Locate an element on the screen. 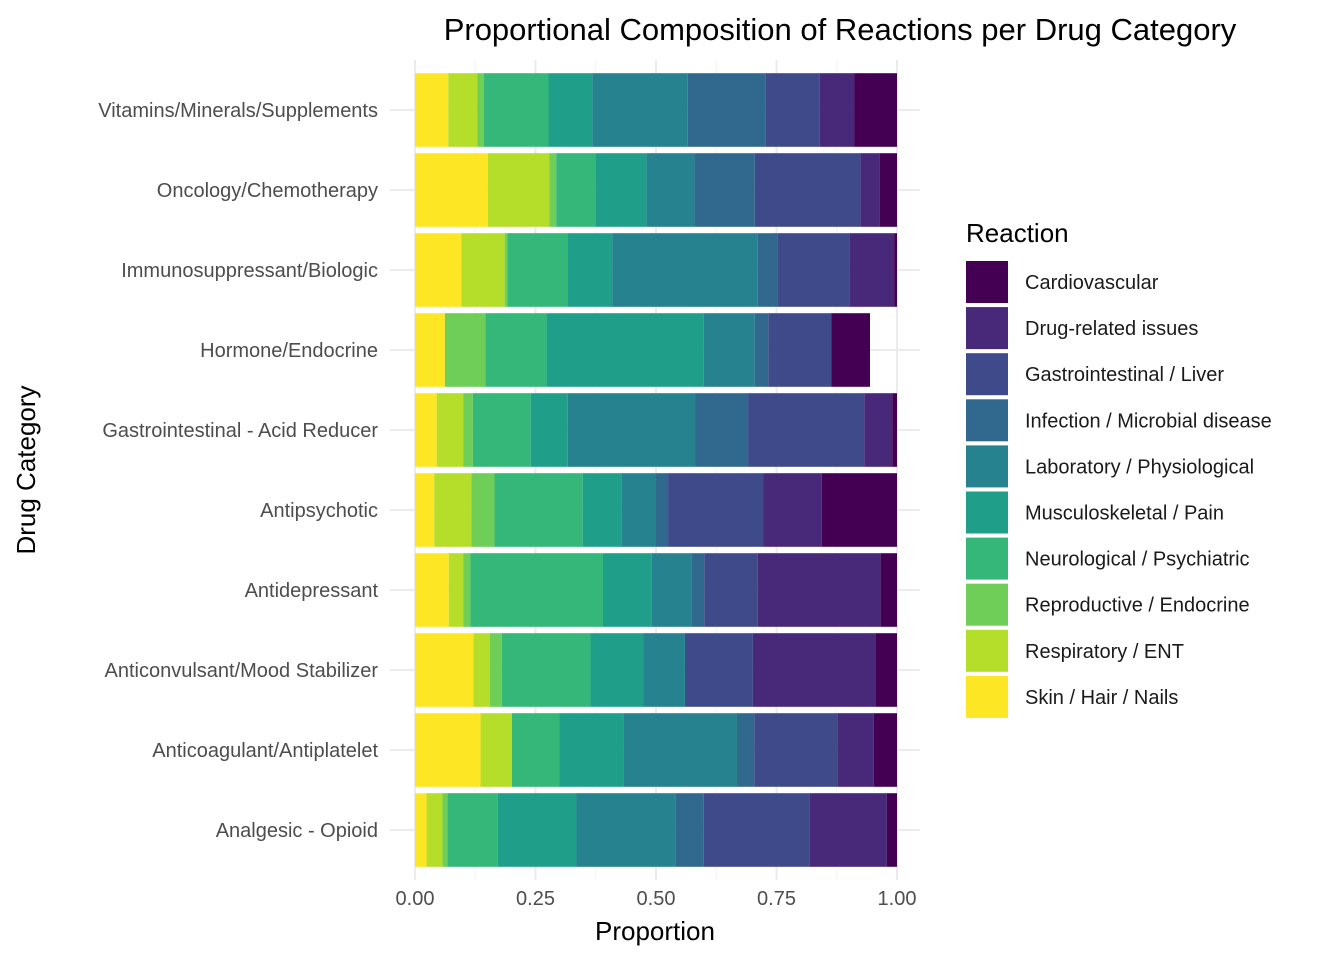  x-tick-labels: 0.00 0.25 0.50 0.75 1.00 is located at coordinates (656, 899).